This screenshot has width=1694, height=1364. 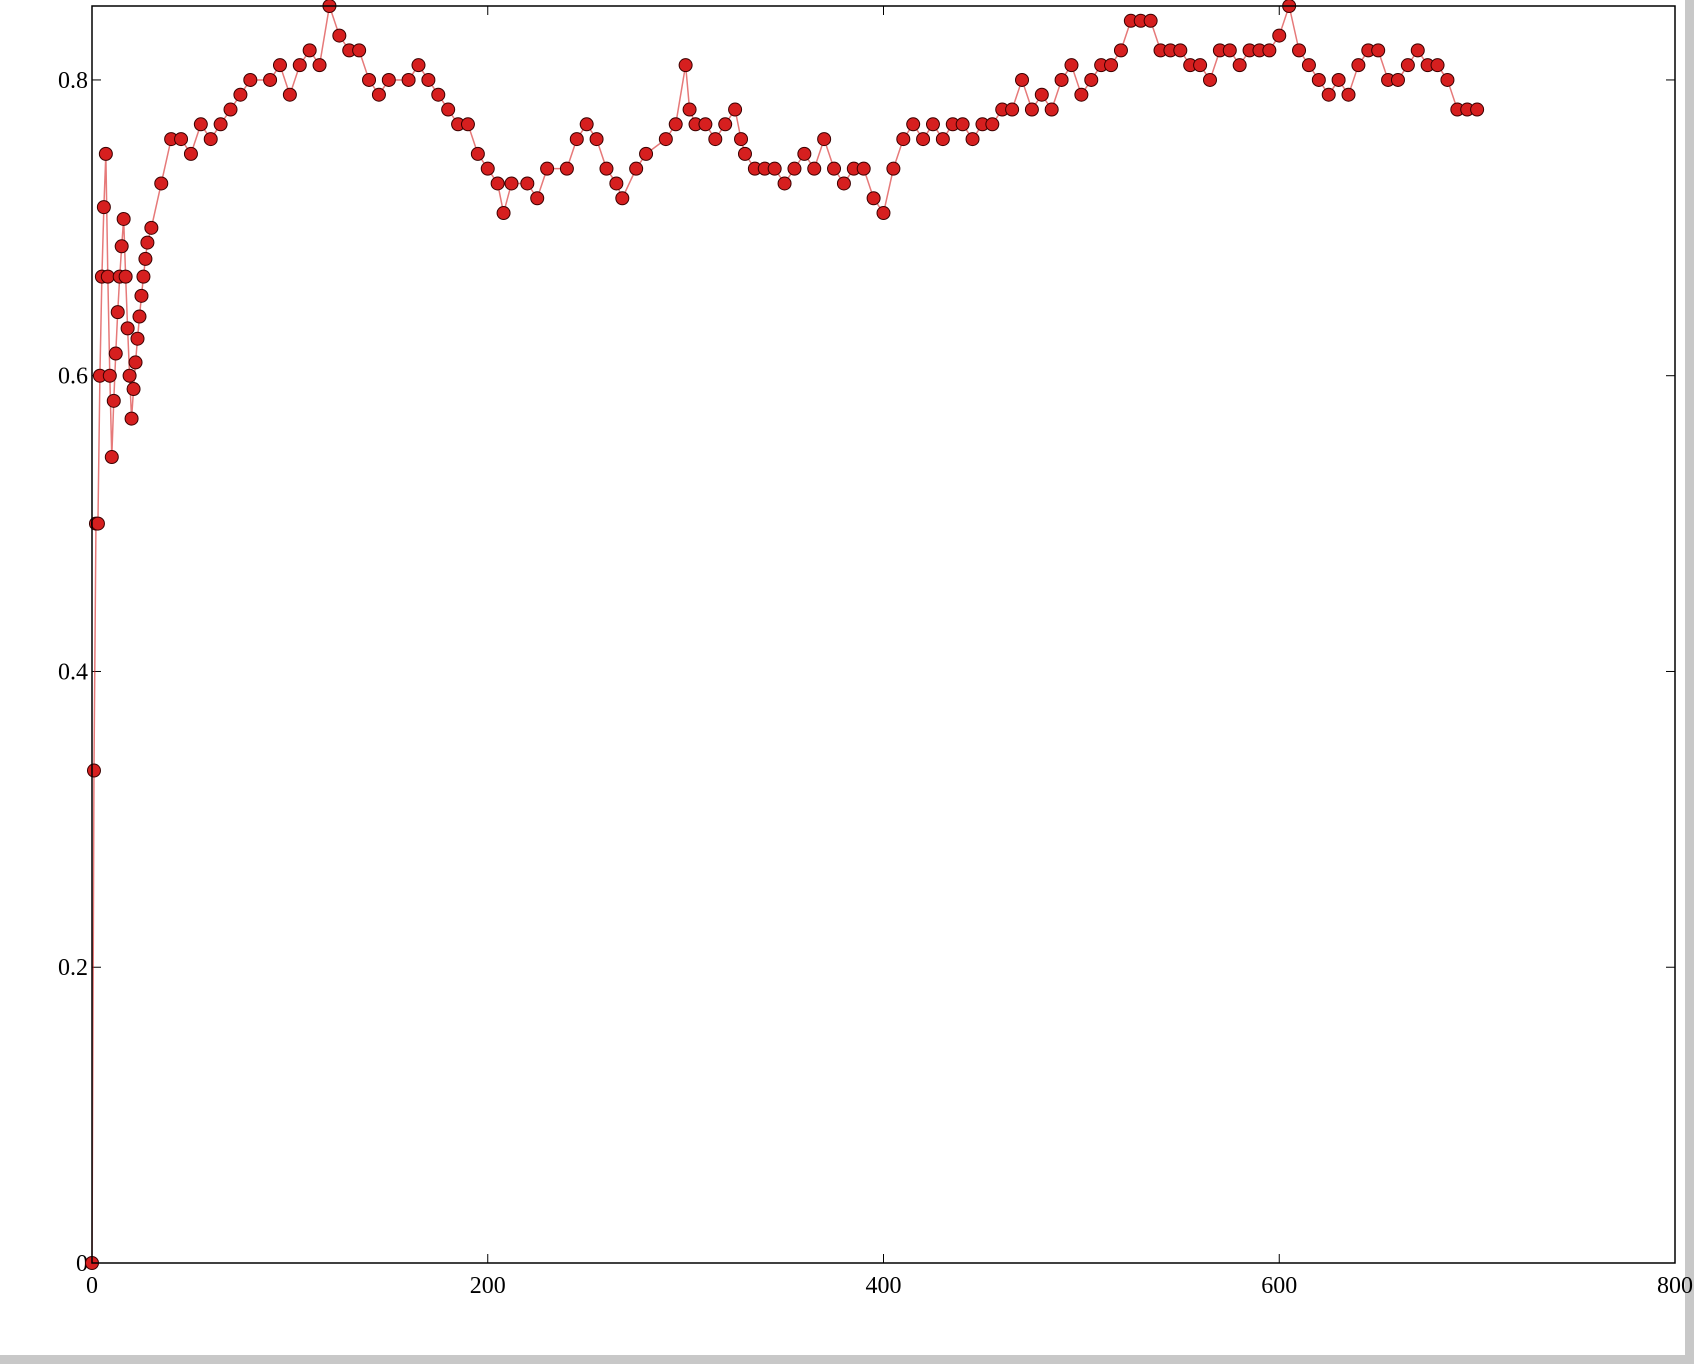 What do you see at coordinates (82, 1264) in the screenshot?
I see `y-tick-label: 0` at bounding box center [82, 1264].